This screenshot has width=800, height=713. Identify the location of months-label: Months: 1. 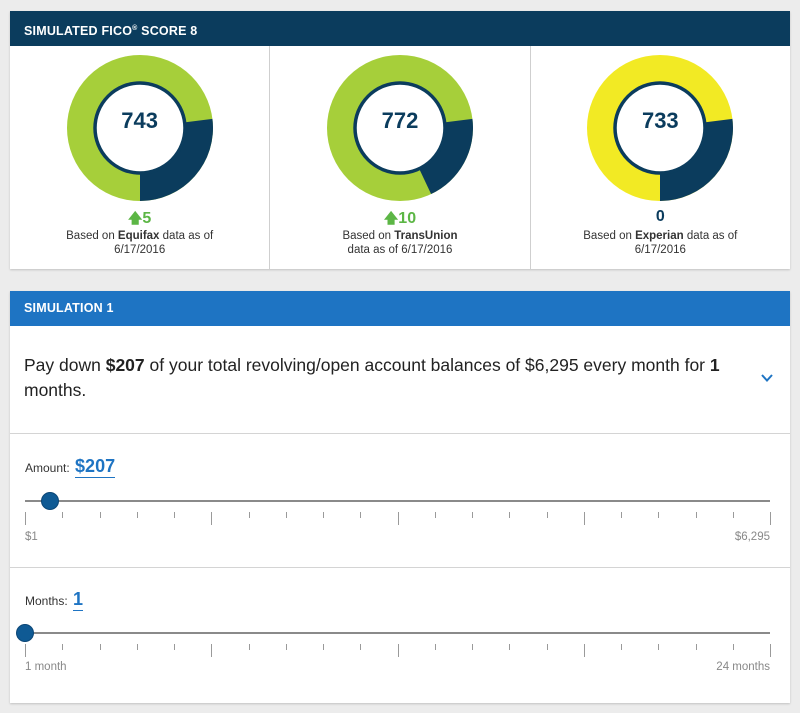
(54, 600).